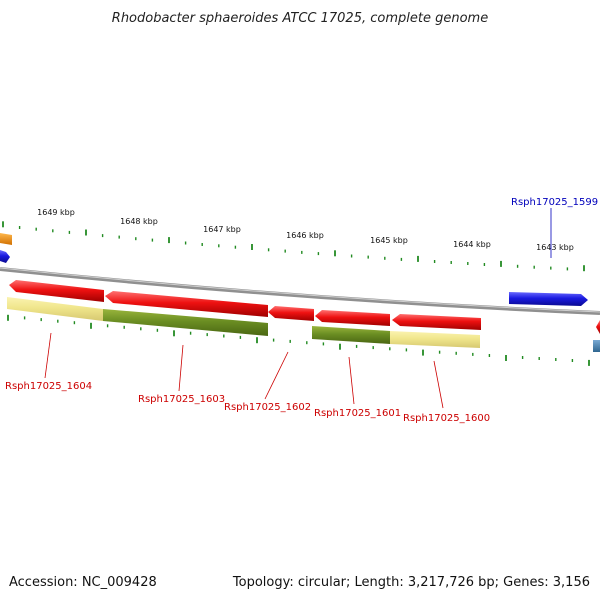 This screenshot has width=600, height=600. Describe the element at coordinates (267, 407) in the screenshot. I see `gene-label-rsph17025-1602: Rsph17025_1602` at that location.